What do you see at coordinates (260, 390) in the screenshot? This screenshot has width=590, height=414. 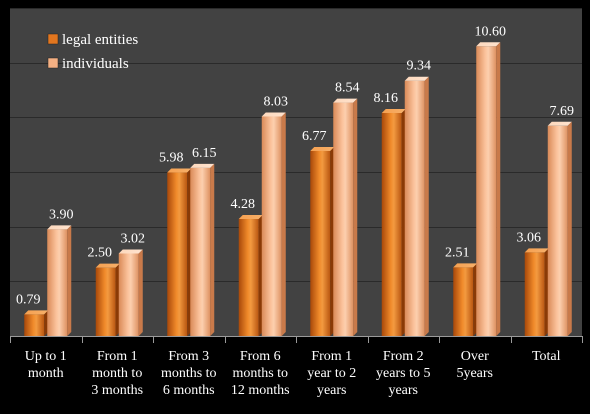 I see `x-tick-label: 12 months` at bounding box center [260, 390].